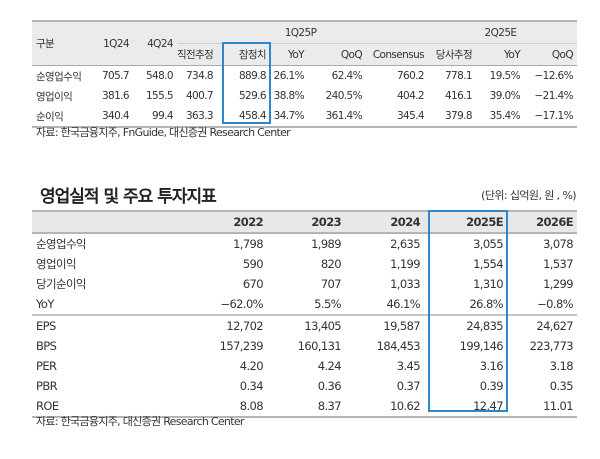 The height and width of the screenshot is (459, 600). What do you see at coordinates (486, 304) in the screenshot?
I see `cell-value: 26.8%` at bounding box center [486, 304].